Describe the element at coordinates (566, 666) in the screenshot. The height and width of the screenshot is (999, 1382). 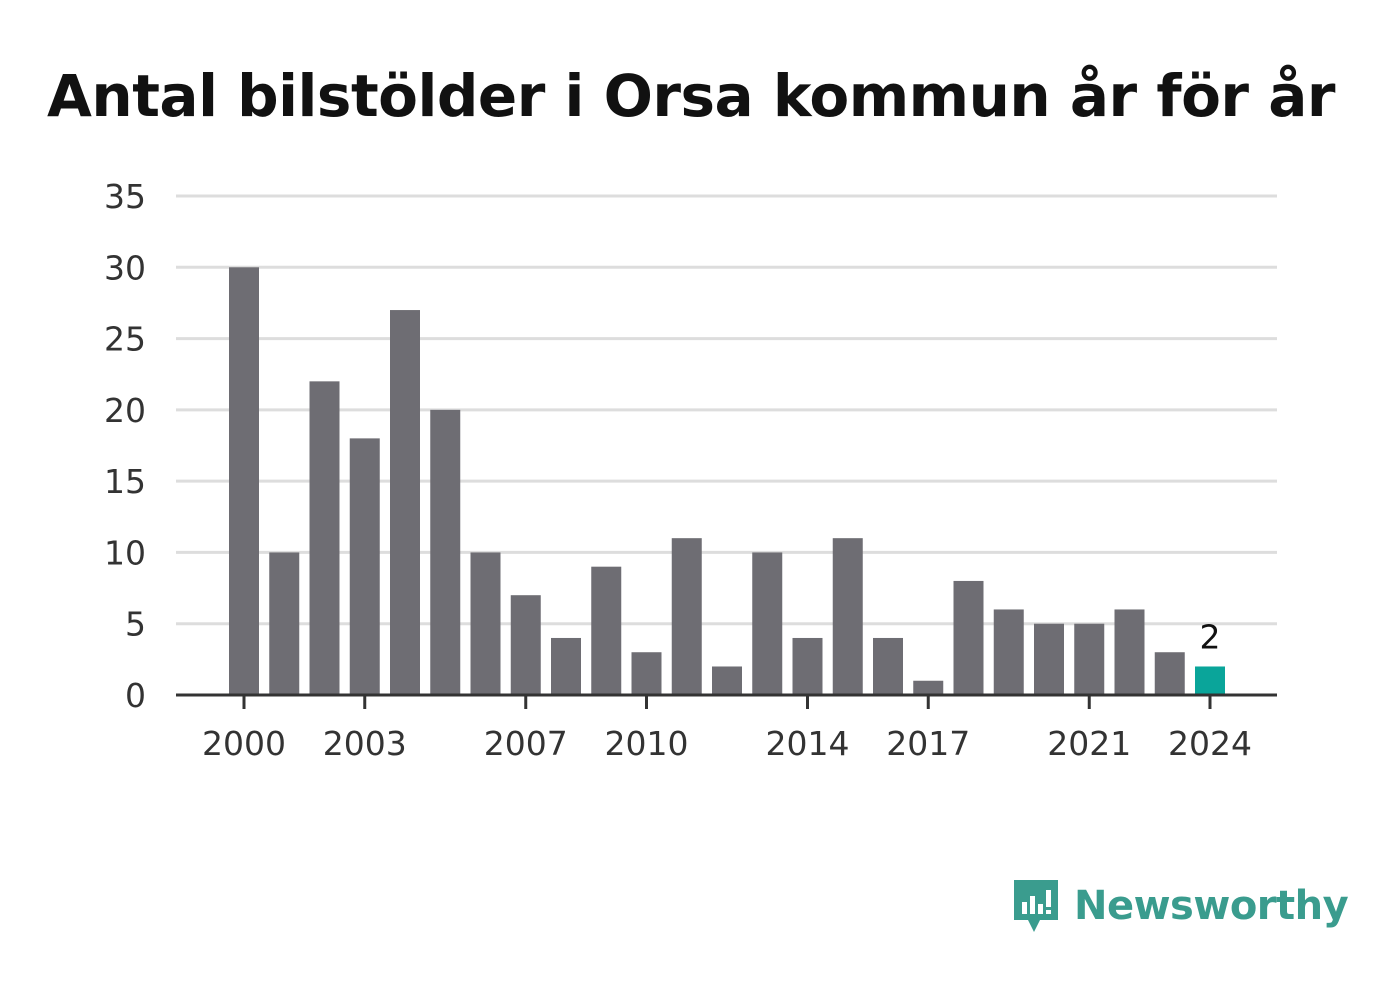
I see `bar-2008` at that location.